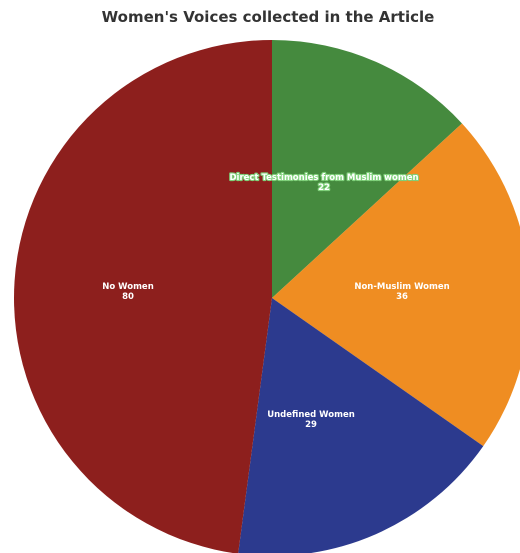  I want to click on chart-title: Women's Voices collected in the Article, so click(268, 17).